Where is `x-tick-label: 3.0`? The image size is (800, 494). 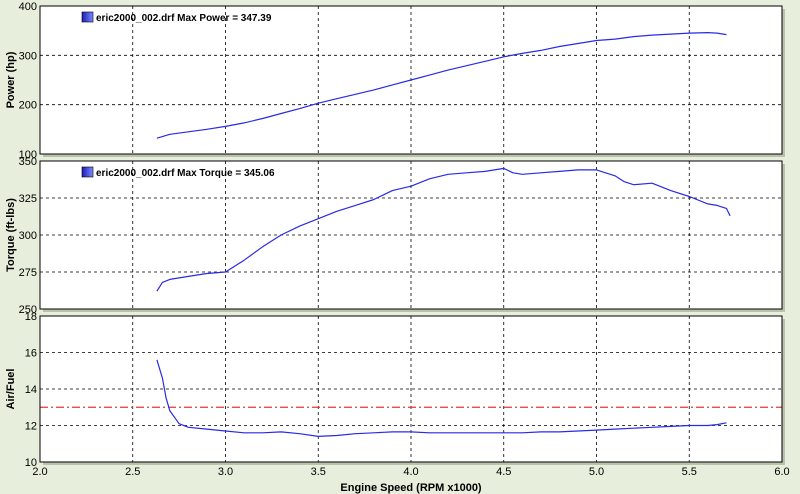 x-tick-label: 3.0 is located at coordinates (225, 472).